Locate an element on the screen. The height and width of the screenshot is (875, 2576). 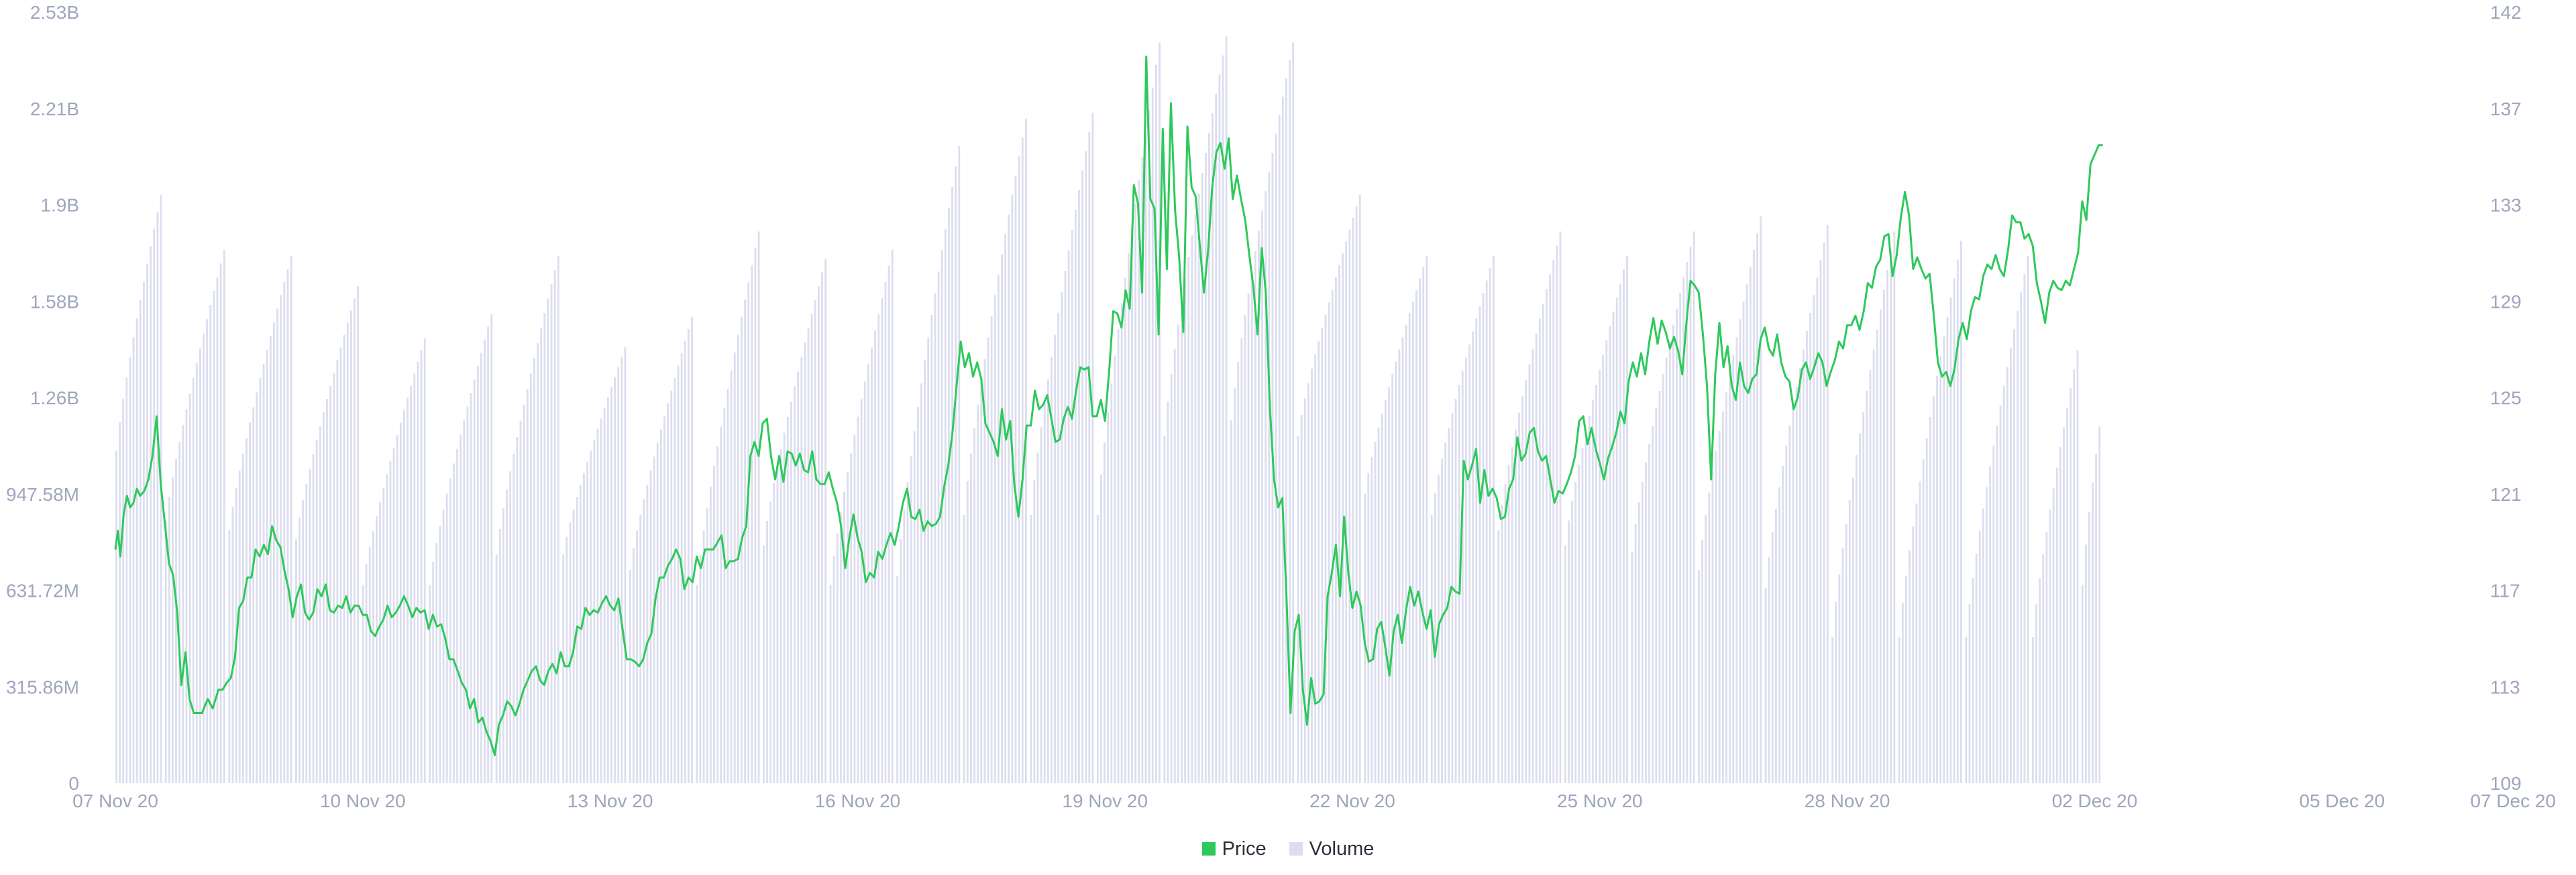
x-tick-label: 13 Nov 20 is located at coordinates (610, 801).